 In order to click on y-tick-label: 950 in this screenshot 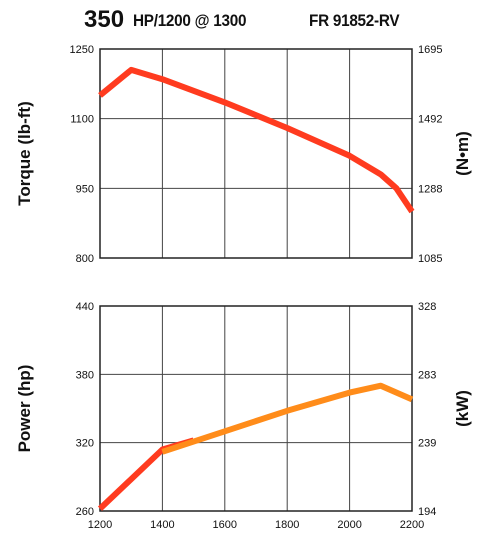, I will do `click(85, 189)`.